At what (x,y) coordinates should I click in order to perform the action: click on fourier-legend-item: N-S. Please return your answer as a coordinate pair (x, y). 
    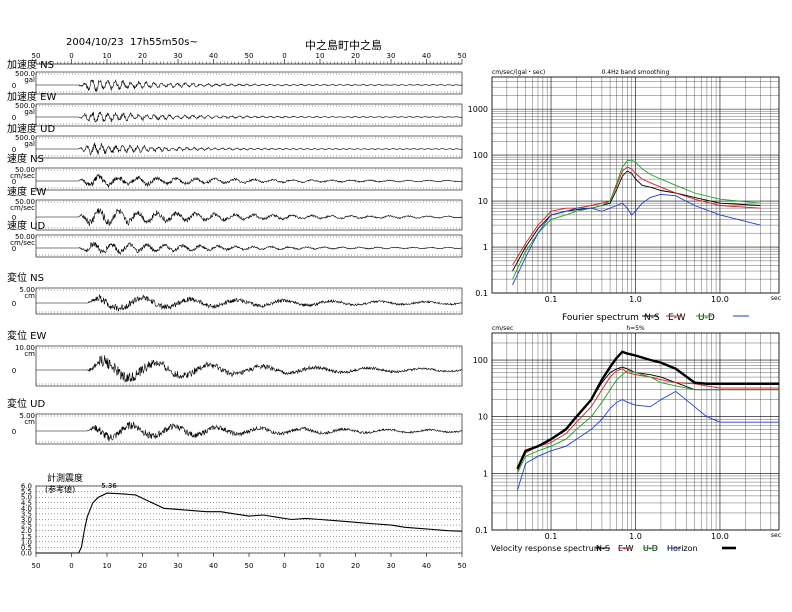
    Looking at the image, I should click on (652, 318).